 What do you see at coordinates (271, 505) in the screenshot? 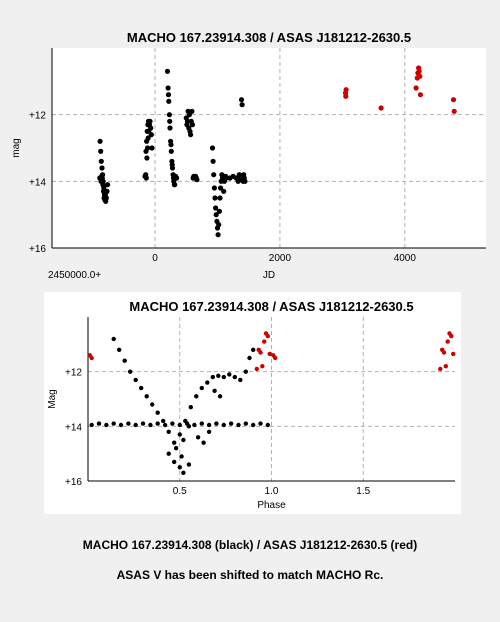
I see `x-axis-label: Phase` at bounding box center [271, 505].